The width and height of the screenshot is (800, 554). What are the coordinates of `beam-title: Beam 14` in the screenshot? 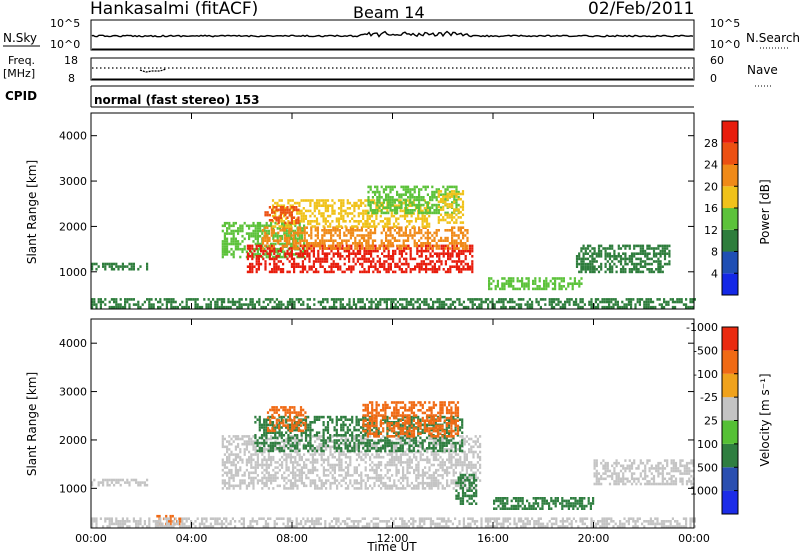 It's located at (389, 12).